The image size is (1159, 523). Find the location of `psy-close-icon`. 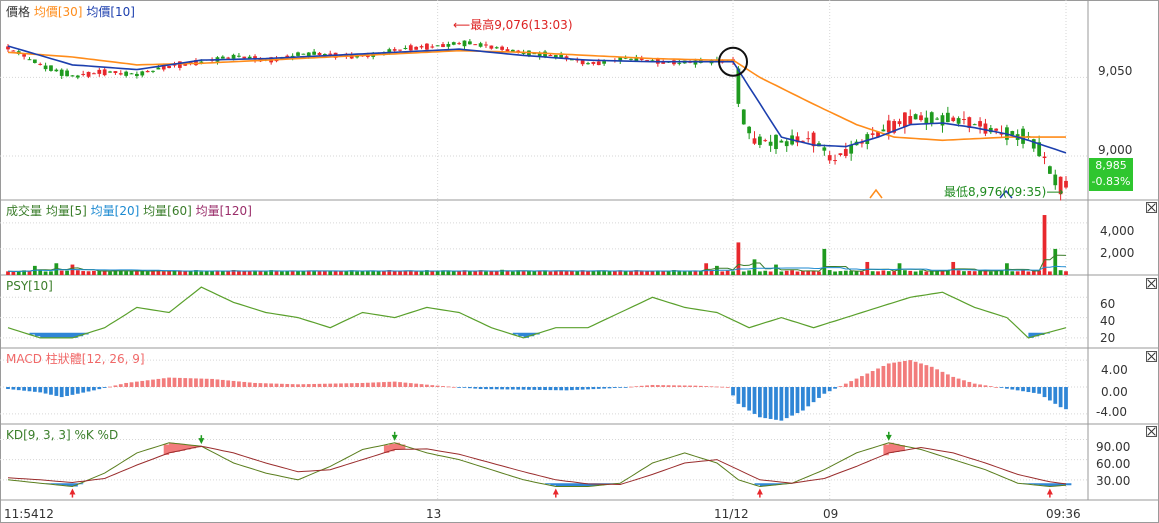

psy-close-icon is located at coordinates (1151, 283).